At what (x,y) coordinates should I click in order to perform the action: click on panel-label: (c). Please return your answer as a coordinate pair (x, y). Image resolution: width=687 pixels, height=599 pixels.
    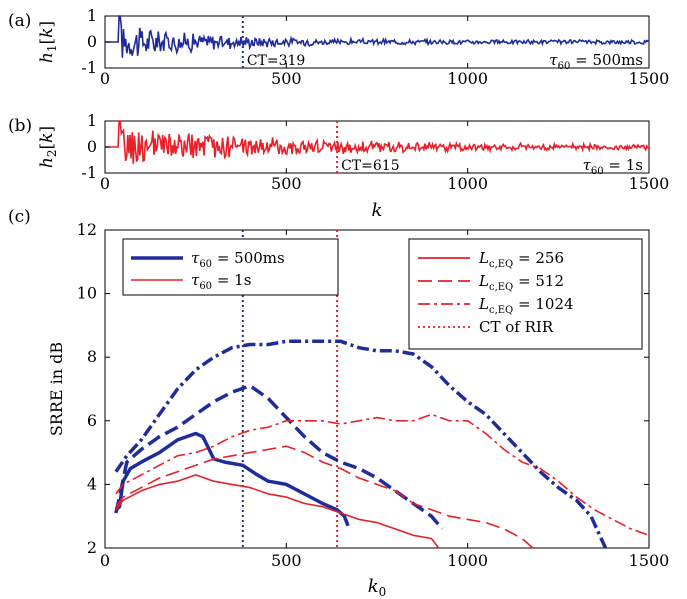
    Looking at the image, I should click on (19, 217).